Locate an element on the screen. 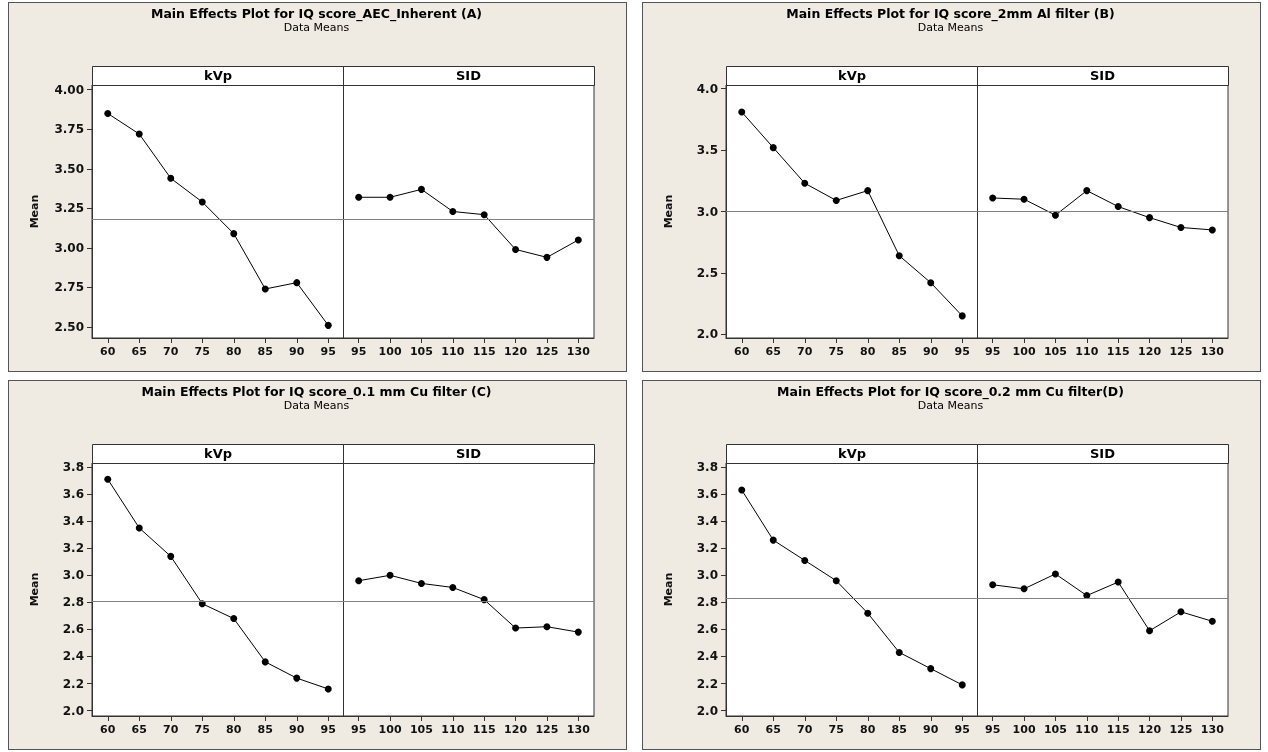 The height and width of the screenshot is (752, 1268). x-tick-label: 125 is located at coordinates (1181, 351).